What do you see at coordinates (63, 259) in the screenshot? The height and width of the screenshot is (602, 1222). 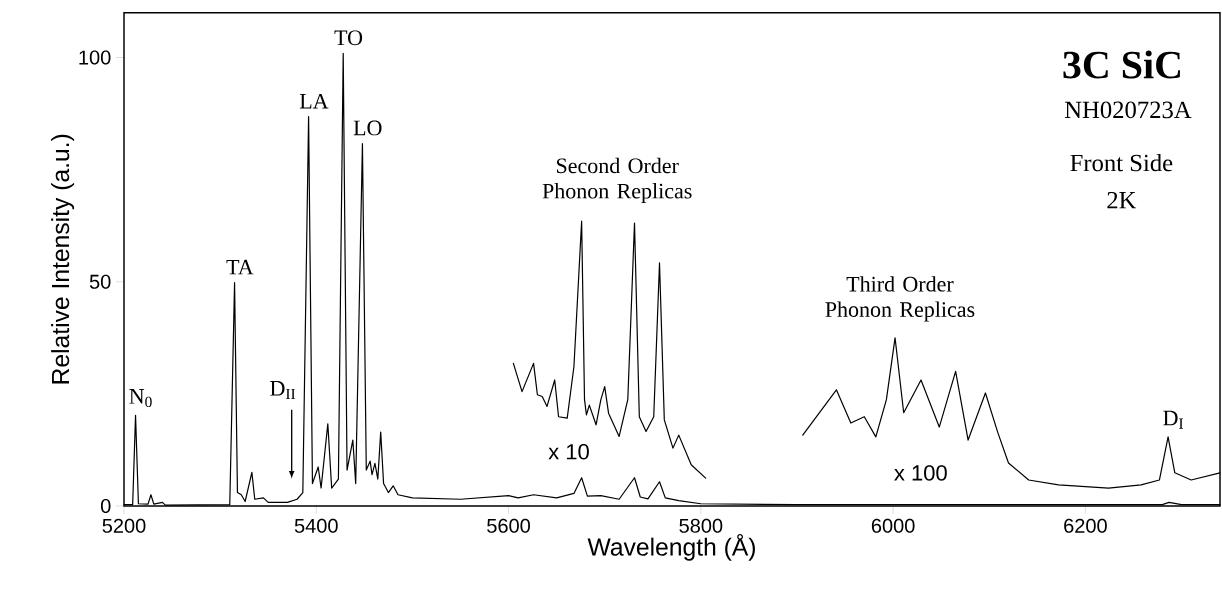 I see `y-axis-title: Relative Intensity (a.u.)` at bounding box center [63, 259].